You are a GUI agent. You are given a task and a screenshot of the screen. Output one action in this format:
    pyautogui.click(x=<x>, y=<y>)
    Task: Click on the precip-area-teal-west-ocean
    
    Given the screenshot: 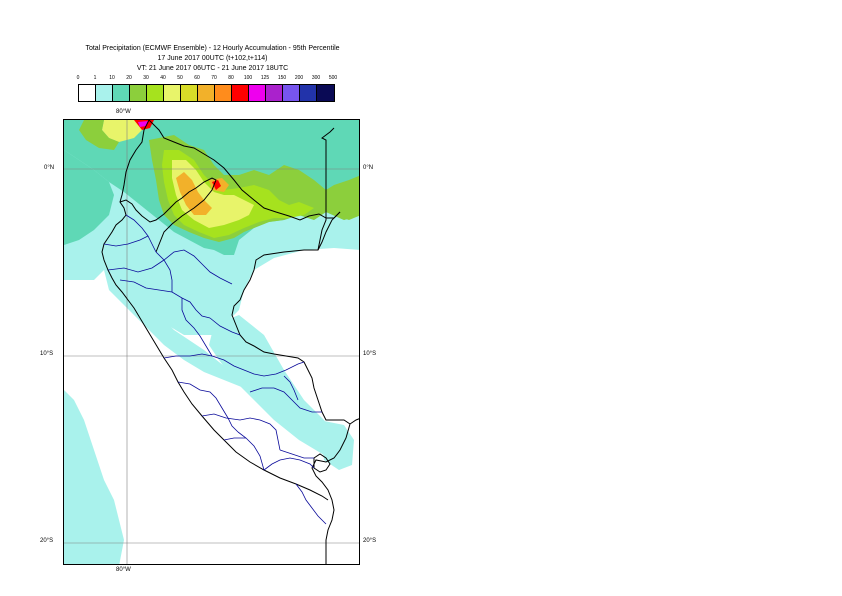 What is the action you would take?
    pyautogui.click(x=89, y=197)
    